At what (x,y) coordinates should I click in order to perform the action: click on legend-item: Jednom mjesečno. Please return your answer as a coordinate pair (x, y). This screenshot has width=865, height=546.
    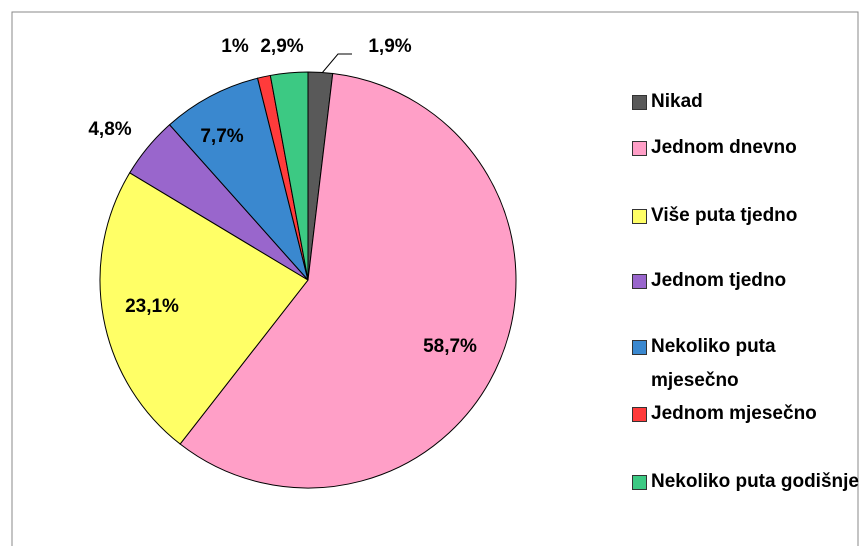
    Looking at the image, I should click on (746, 414).